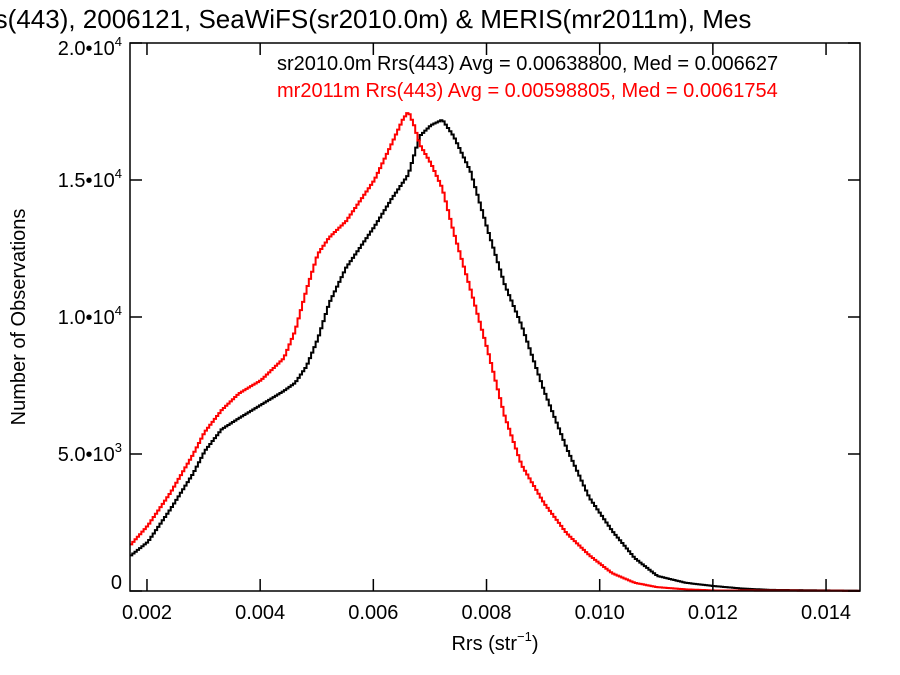 Image resolution: width=900 pixels, height=675 pixels. I want to click on x-axis-title-tail: ), so click(535, 644).